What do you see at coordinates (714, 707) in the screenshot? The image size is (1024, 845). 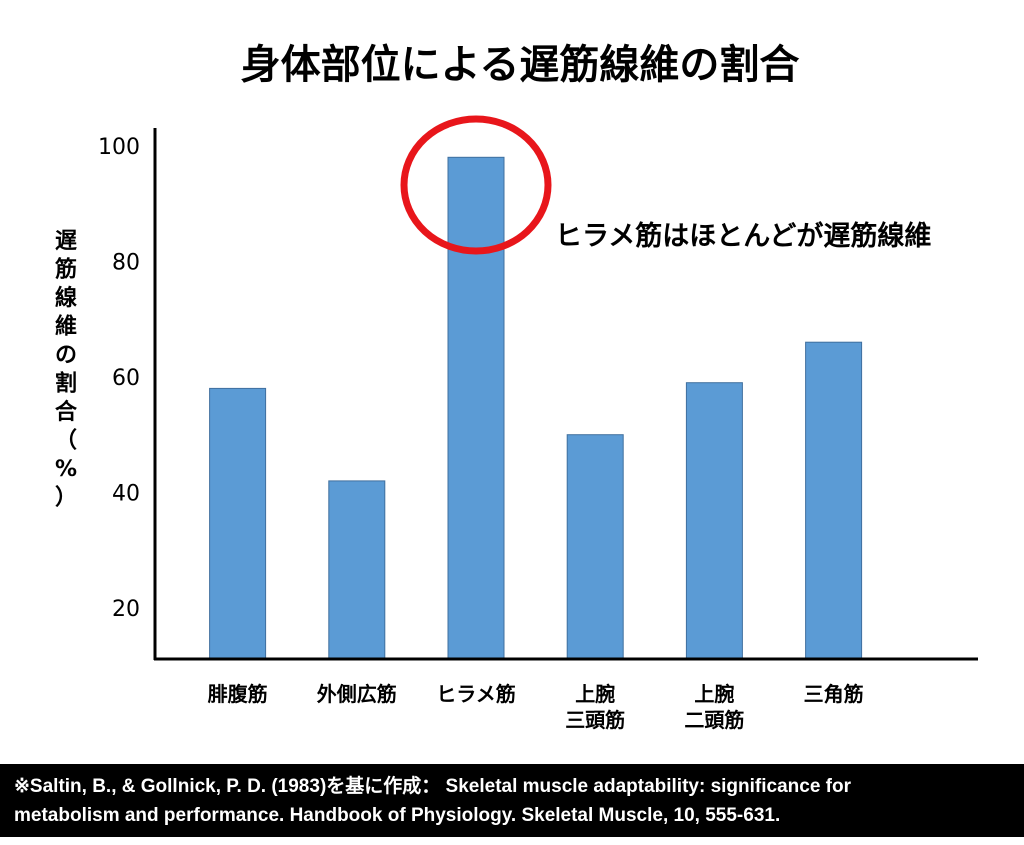 I see `category-label-4: 上腕二頭筋` at bounding box center [714, 707].